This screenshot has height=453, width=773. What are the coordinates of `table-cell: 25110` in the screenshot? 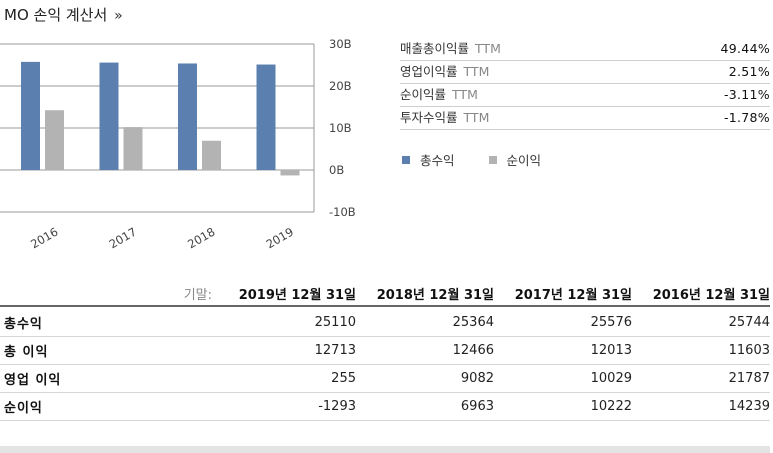 It's located at (287, 323).